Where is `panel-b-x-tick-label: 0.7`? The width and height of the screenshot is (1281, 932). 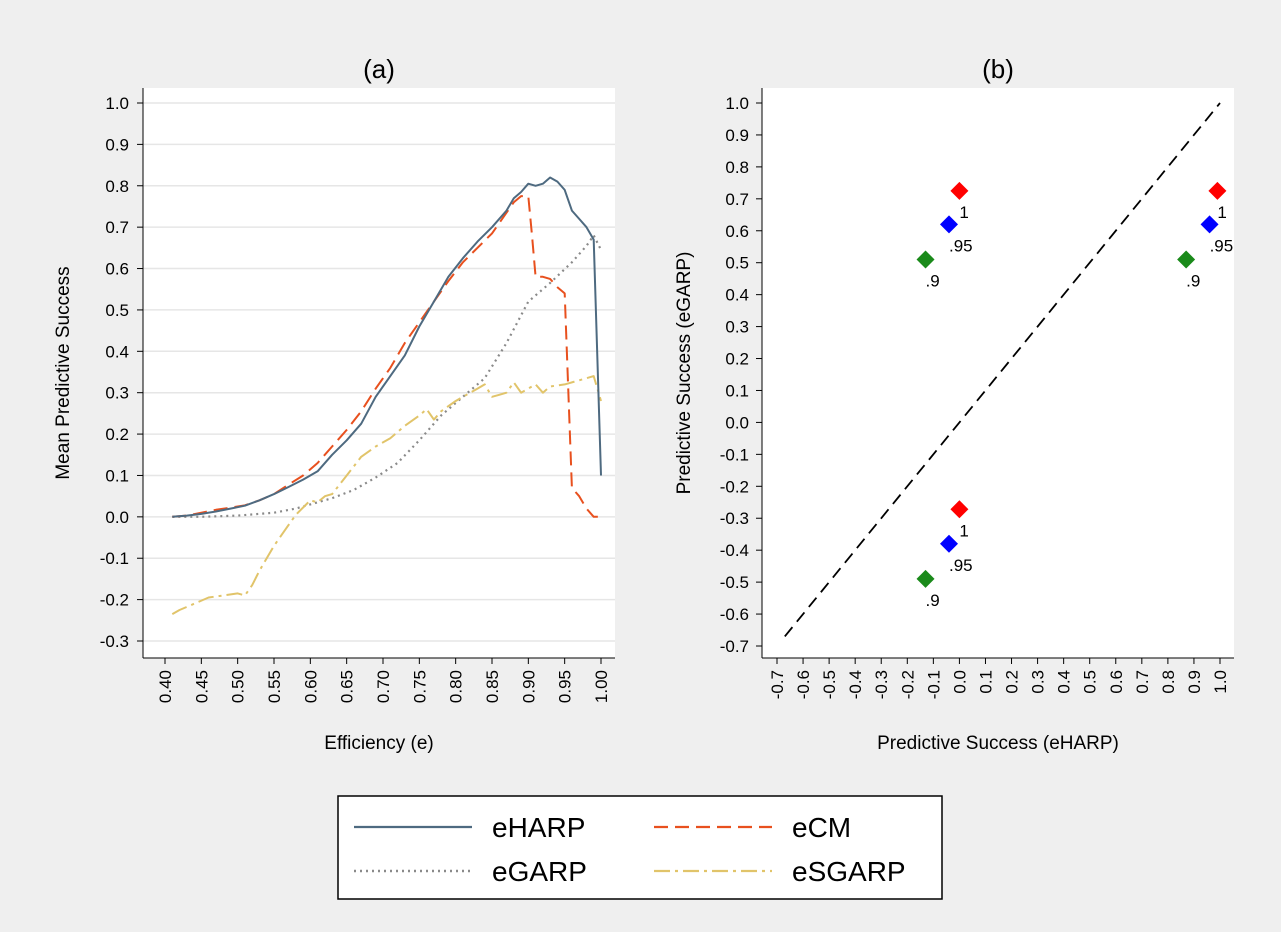 panel-b-x-tick-label: 0.7 is located at coordinates (1142, 682).